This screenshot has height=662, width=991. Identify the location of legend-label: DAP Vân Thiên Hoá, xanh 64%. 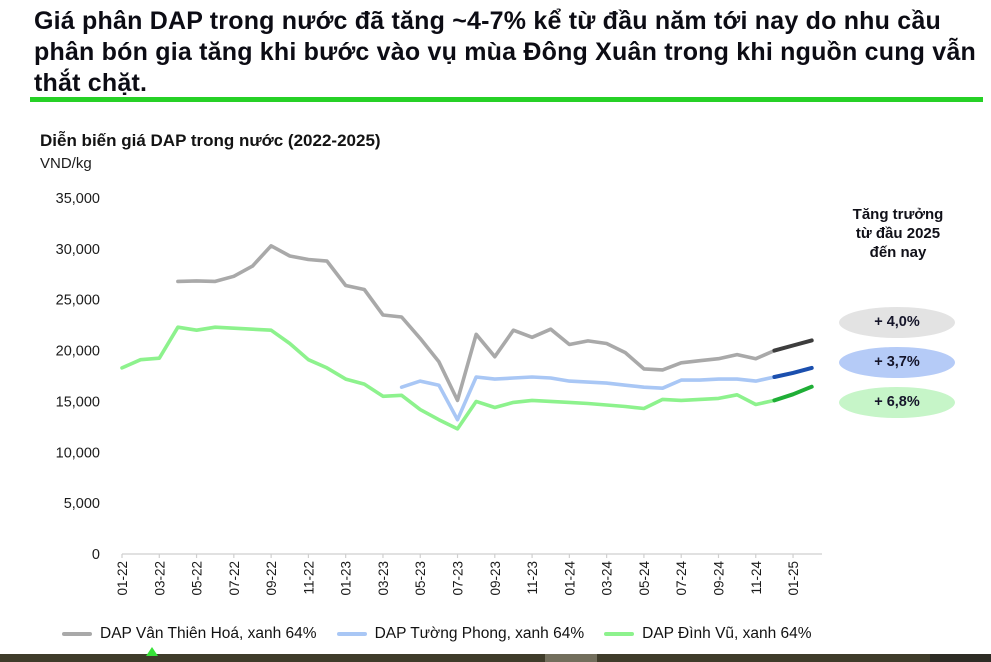
(208, 633).